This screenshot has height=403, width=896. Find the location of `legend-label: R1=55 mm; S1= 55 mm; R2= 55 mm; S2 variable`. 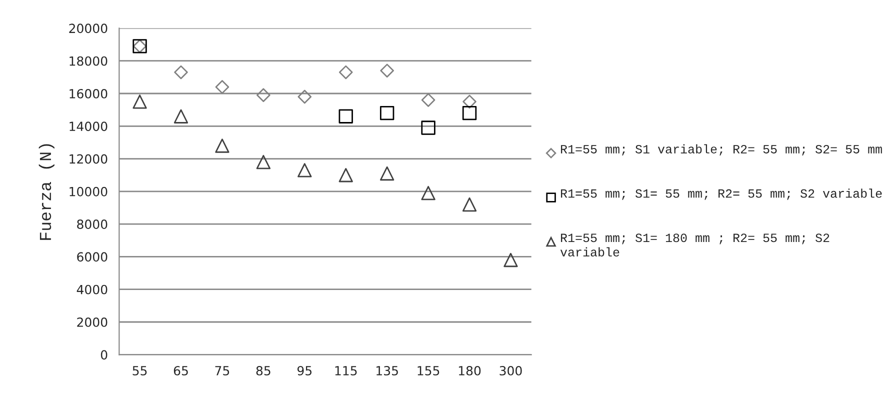

legend-label: R1=55 mm; S1= 55 mm; R2= 55 mm; S2 variable is located at coordinates (721, 194).